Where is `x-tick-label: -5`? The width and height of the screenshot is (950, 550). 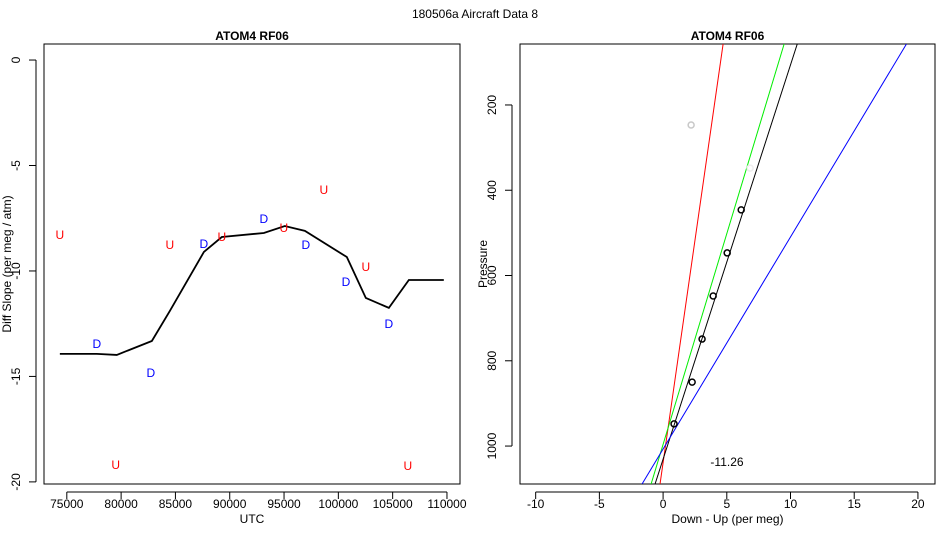 x-tick-label: -5 is located at coordinates (599, 504).